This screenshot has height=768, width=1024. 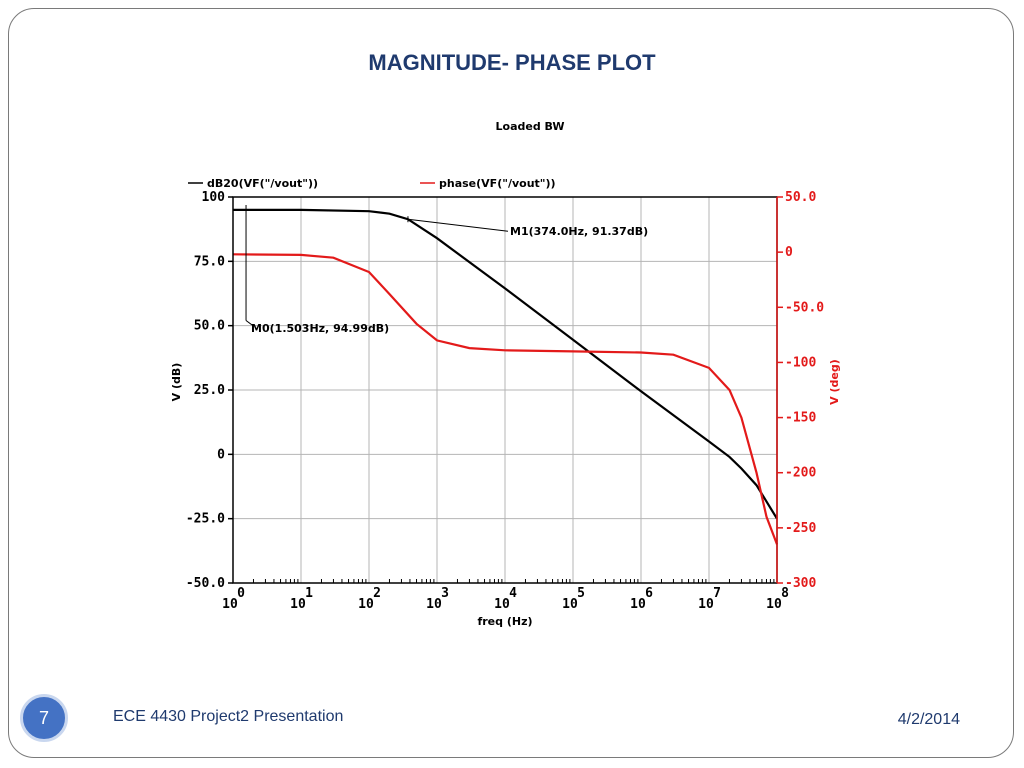 What do you see at coordinates (320, 328) in the screenshot?
I see `marker-m0-label: M0(1.503Hz, 94.99dB)` at bounding box center [320, 328].